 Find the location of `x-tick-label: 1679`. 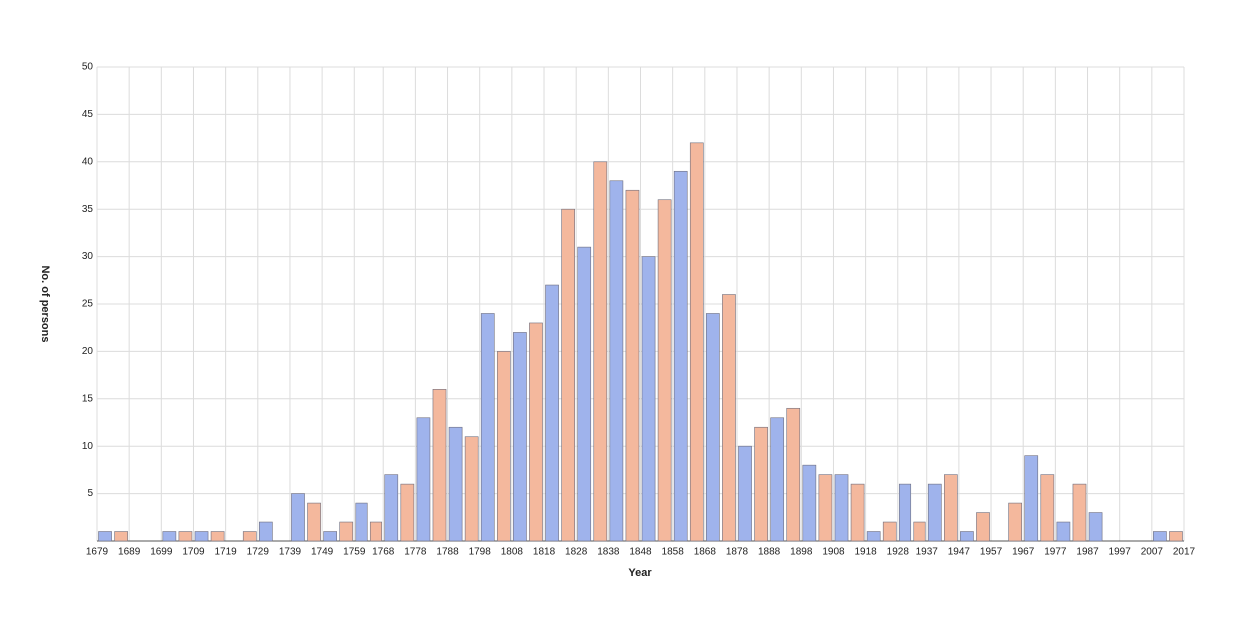

x-tick-label: 1679 is located at coordinates (97, 552).